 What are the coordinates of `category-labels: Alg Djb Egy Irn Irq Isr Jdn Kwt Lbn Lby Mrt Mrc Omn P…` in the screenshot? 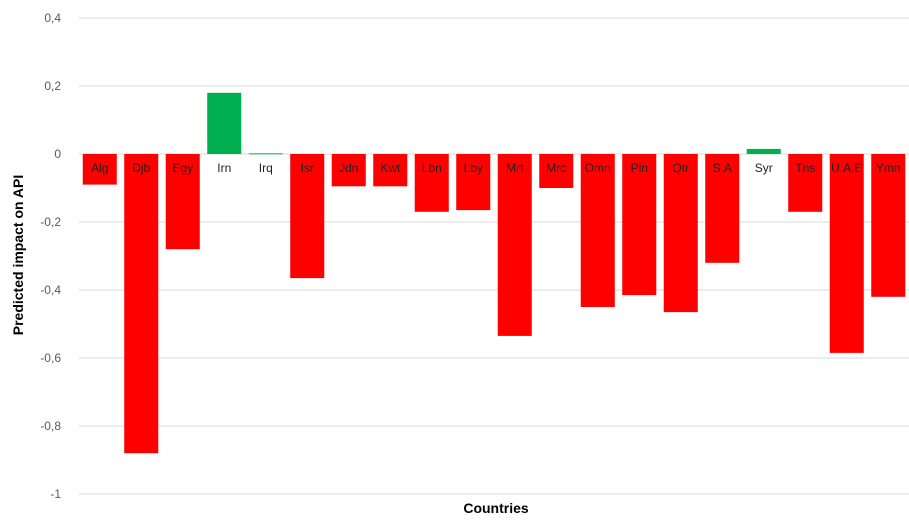 It's located at (496, 168).